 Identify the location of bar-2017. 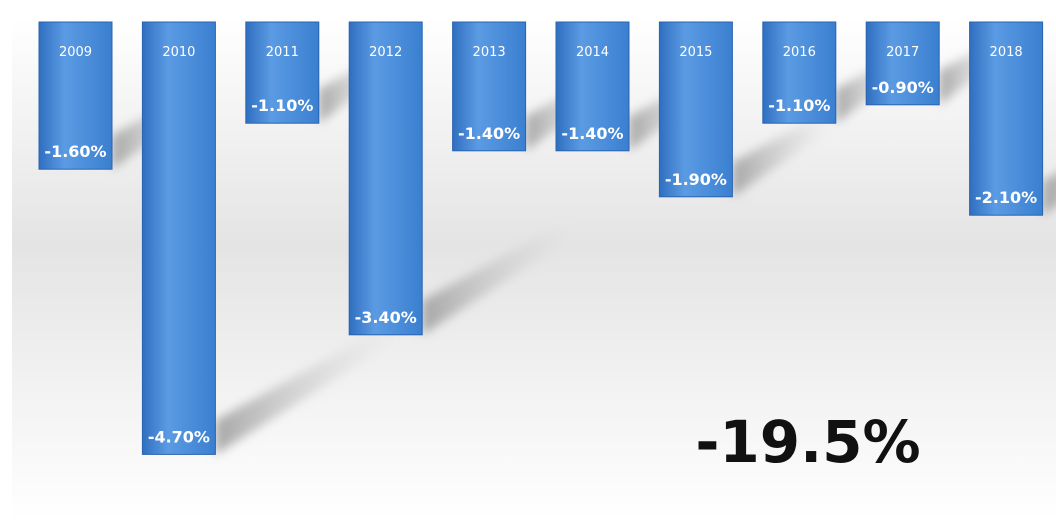
(902, 63).